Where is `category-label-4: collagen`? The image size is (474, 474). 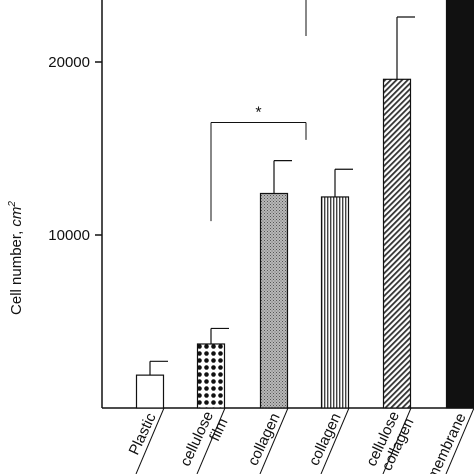
category-label-4: collagen is located at coordinates (325, 440).